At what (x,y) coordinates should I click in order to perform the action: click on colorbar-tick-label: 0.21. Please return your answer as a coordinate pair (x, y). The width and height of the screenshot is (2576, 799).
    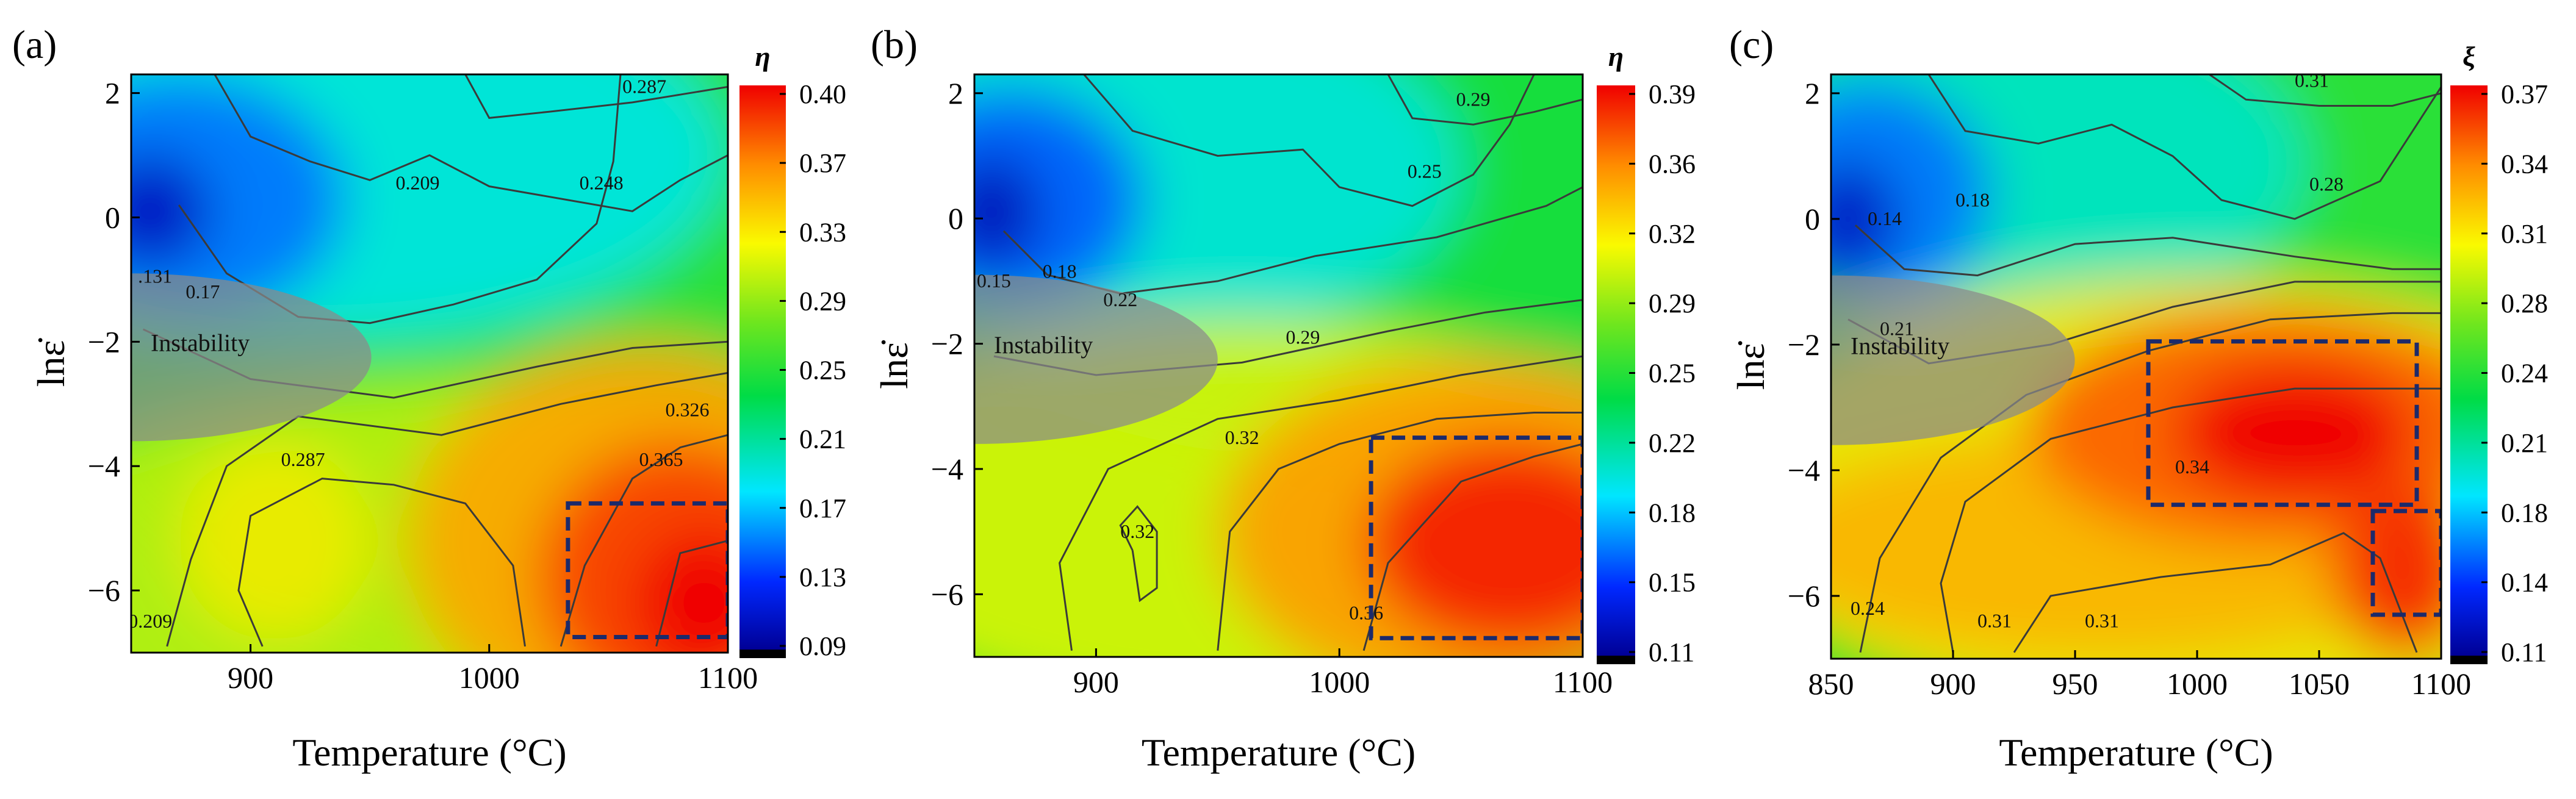
    Looking at the image, I should click on (822, 440).